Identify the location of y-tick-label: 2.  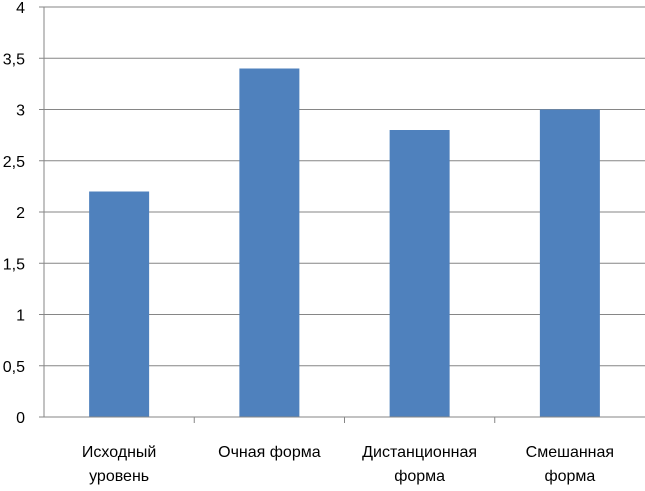
(20, 213).